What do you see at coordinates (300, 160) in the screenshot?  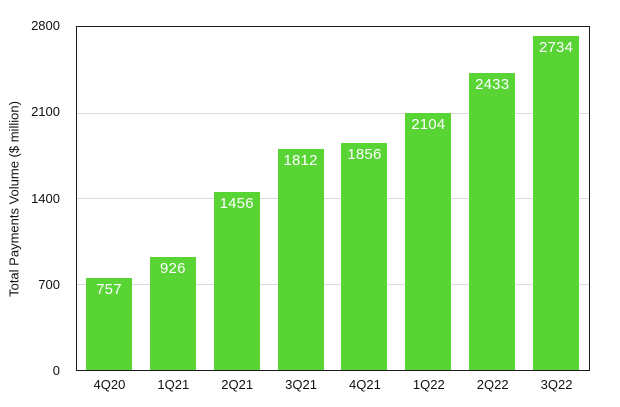 I see `bar-value-label: 1812` at bounding box center [300, 160].